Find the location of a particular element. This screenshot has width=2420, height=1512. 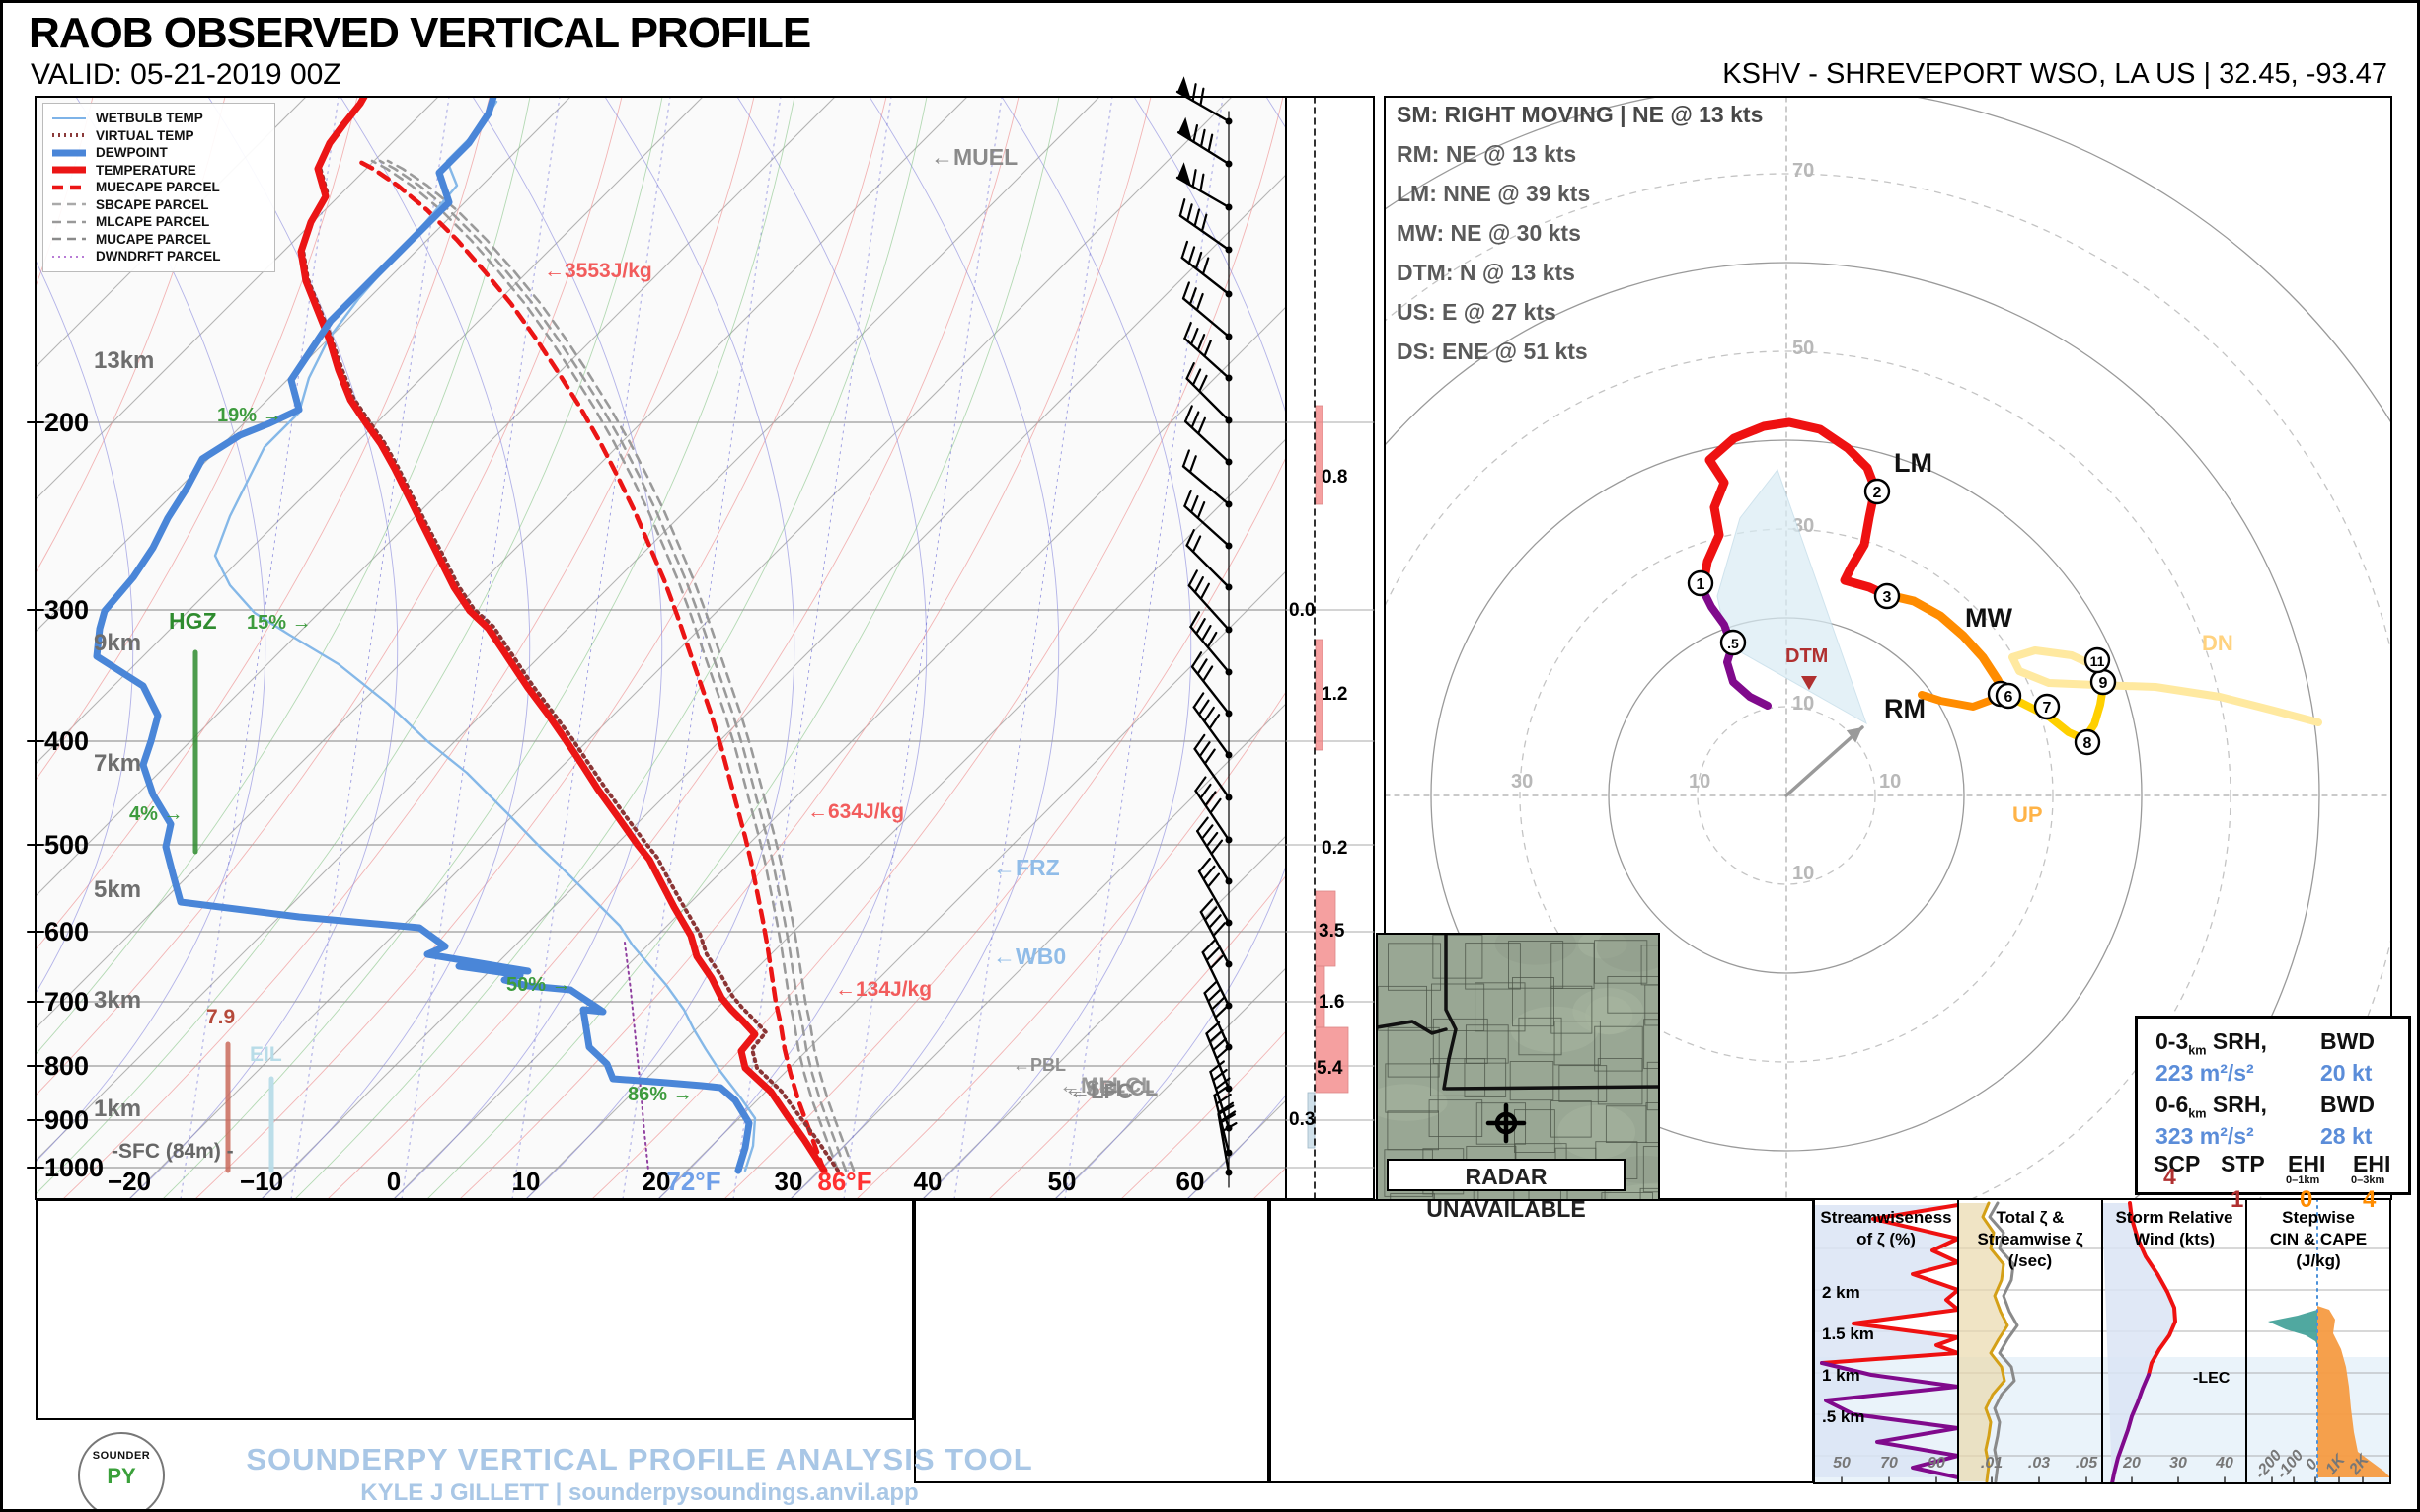

sounderpy-logo: SOUNDER PY is located at coordinates (121, 1470).